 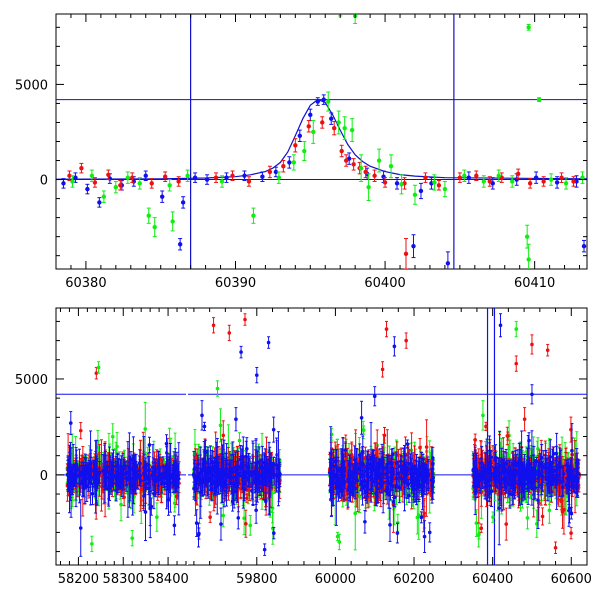 I want to click on bottom-blue-outlier-point, so click(x=70, y=423).